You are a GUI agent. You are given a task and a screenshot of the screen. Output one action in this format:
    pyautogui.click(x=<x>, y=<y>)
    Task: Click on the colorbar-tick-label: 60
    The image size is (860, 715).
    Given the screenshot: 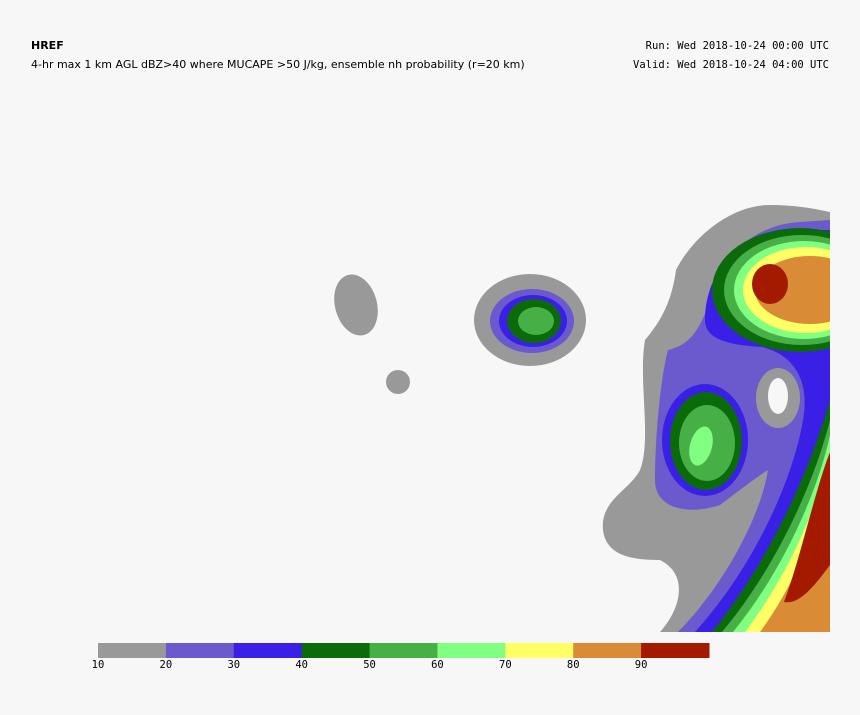 What is the action you would take?
    pyautogui.click(x=437, y=665)
    